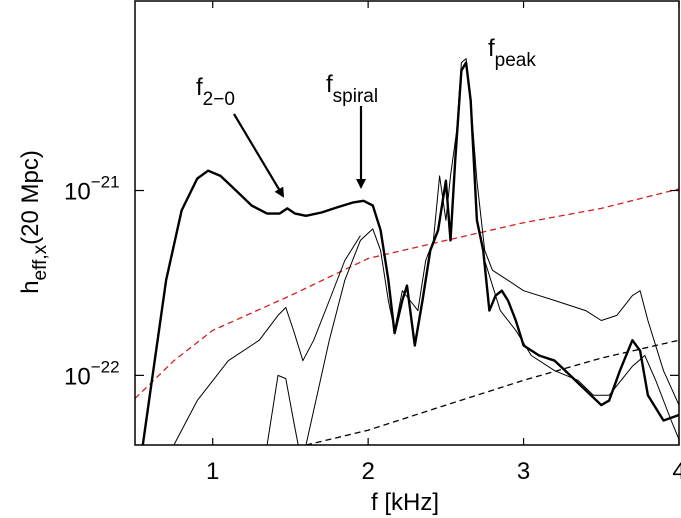 This screenshot has height=518, width=681. What do you see at coordinates (212, 471) in the screenshot?
I see `x-tick-label: 1` at bounding box center [212, 471].